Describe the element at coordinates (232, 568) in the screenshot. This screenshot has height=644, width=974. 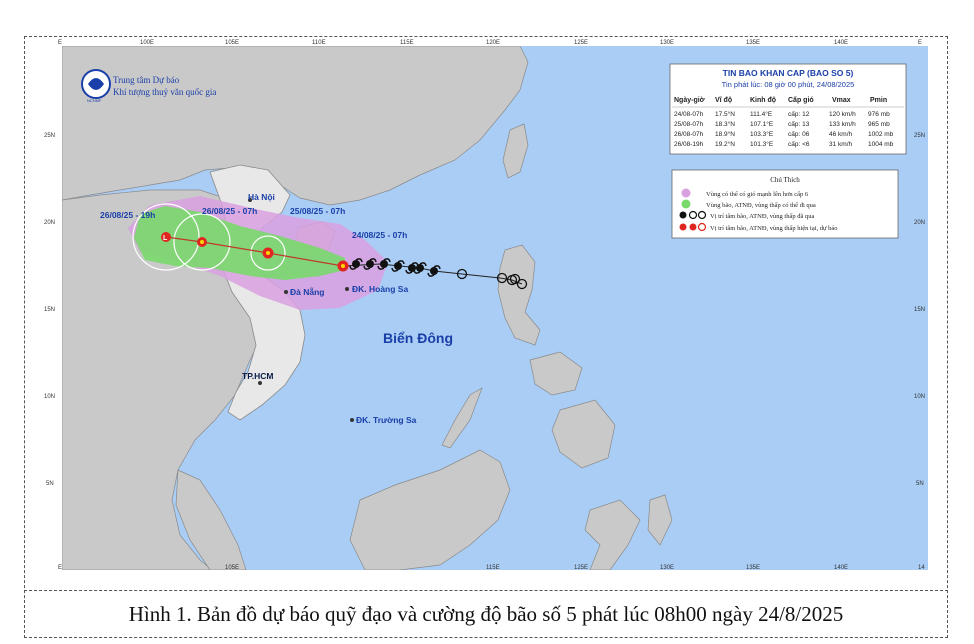
I see `bottom-tick-label: 105E` at that location.